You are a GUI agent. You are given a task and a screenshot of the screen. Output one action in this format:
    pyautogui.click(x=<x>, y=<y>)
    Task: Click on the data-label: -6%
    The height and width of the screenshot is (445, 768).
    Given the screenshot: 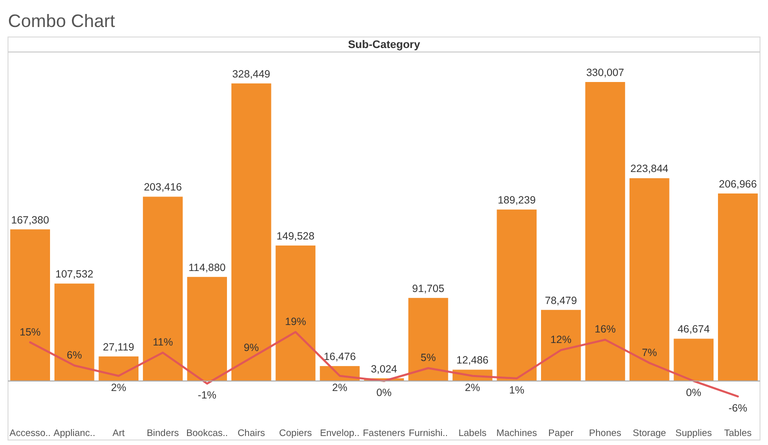 What is the action you would take?
    pyautogui.click(x=738, y=408)
    